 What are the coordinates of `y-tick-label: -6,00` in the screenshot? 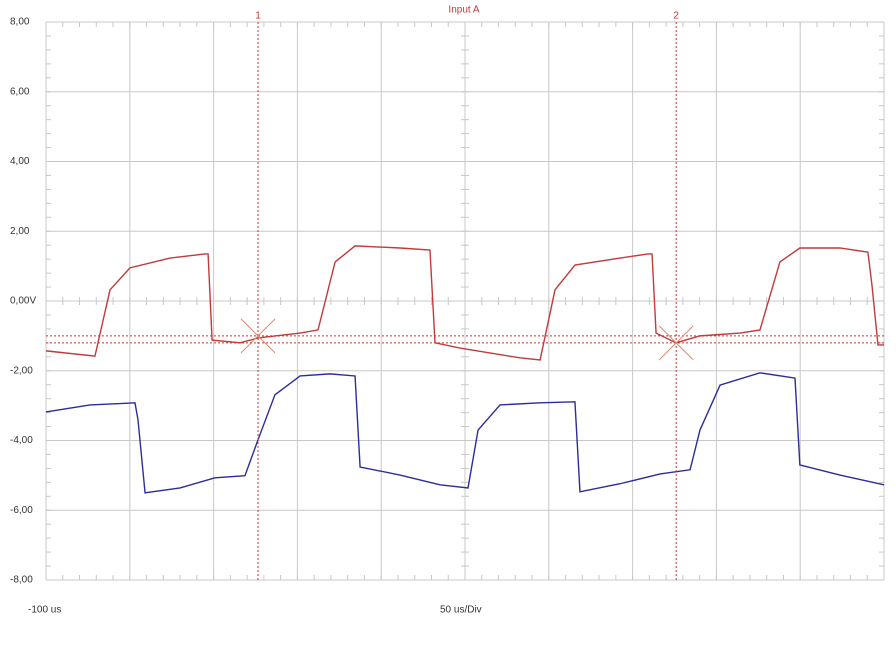 It's located at (21, 510).